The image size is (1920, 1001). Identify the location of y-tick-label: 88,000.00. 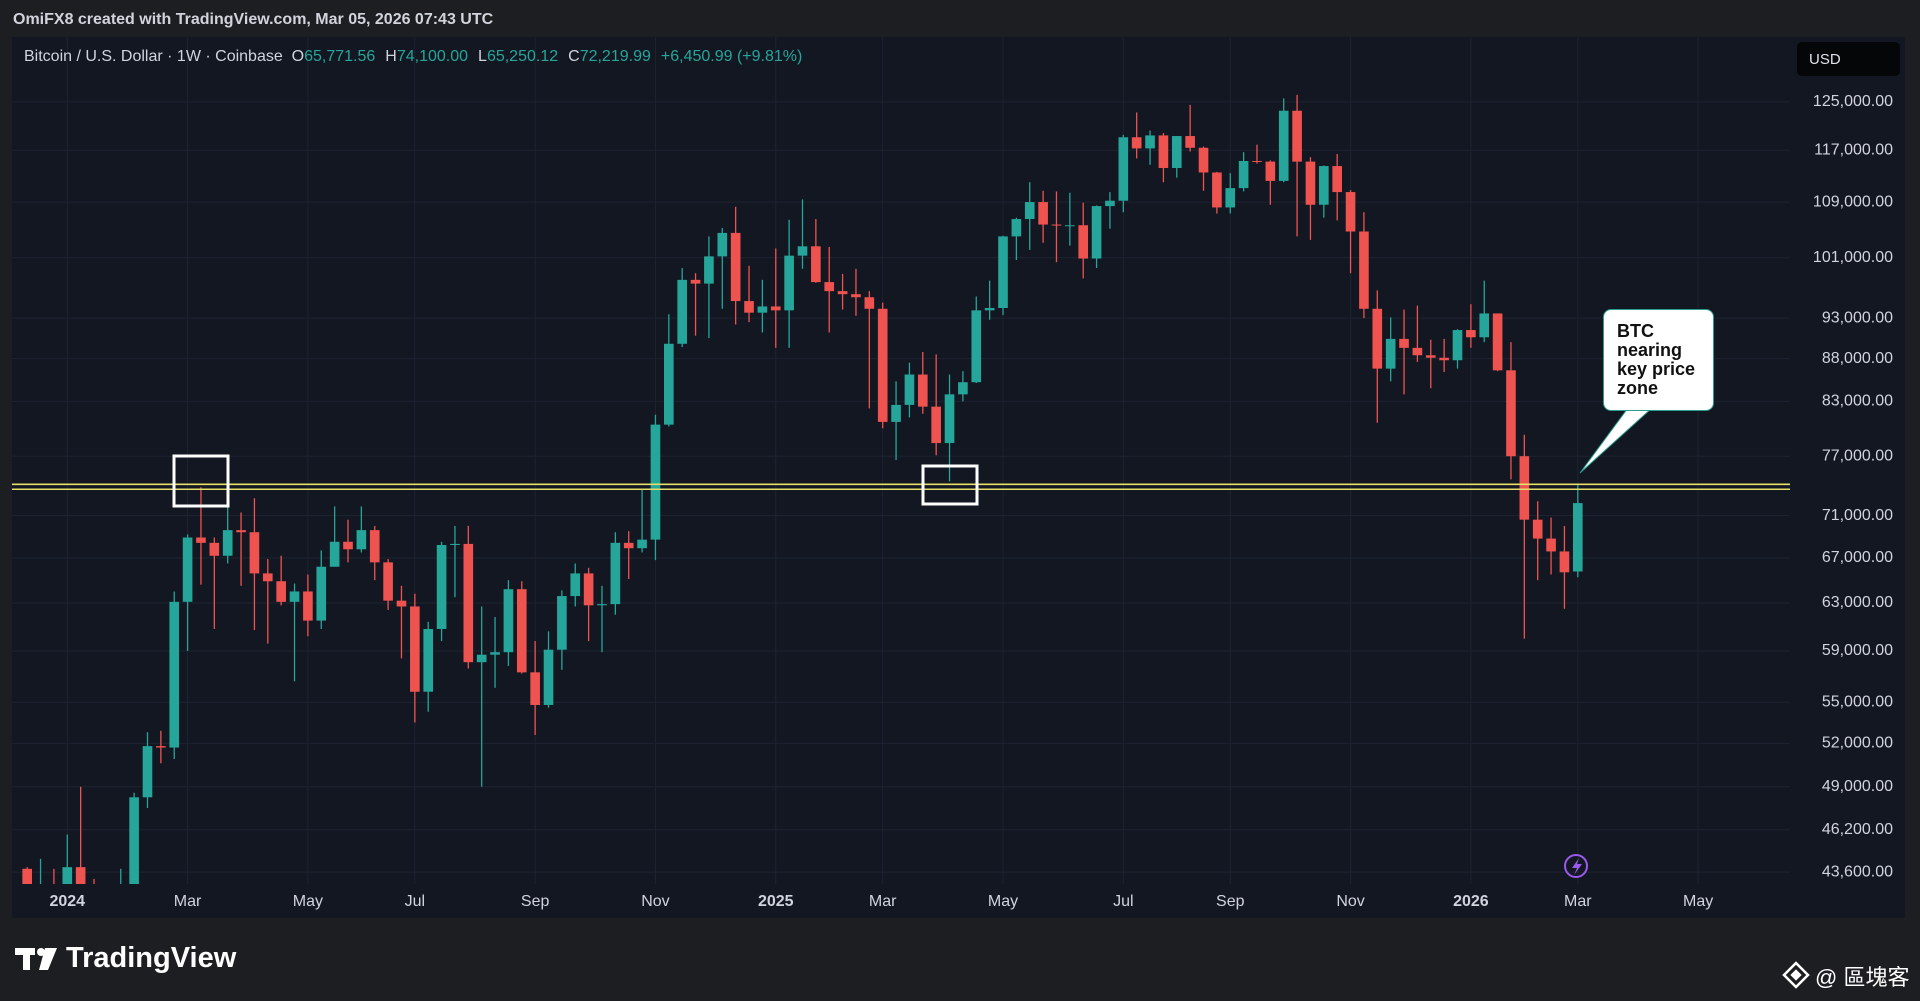
(1857, 358).